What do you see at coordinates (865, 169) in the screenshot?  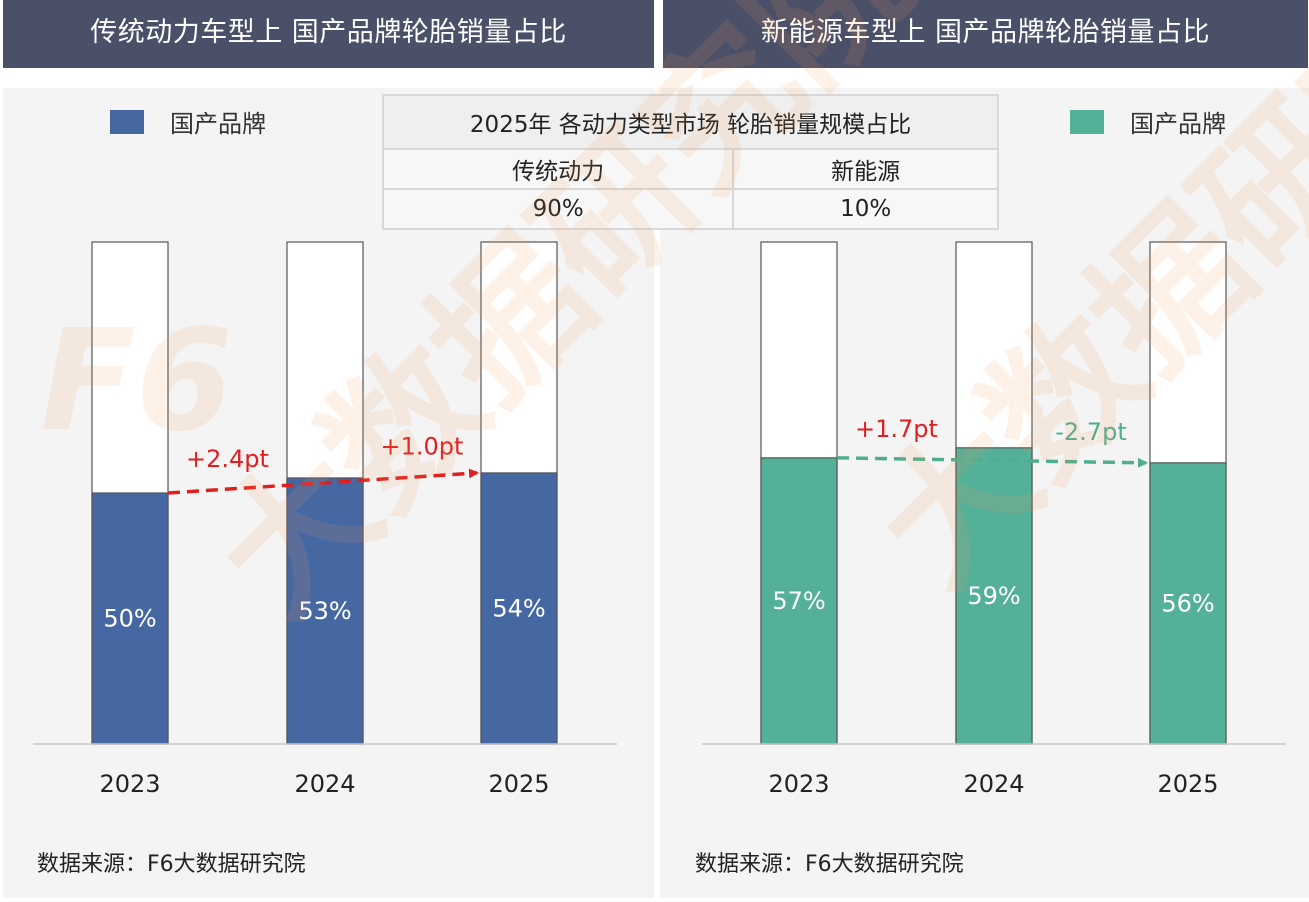 I see `table-header-nev: 新能源` at bounding box center [865, 169].